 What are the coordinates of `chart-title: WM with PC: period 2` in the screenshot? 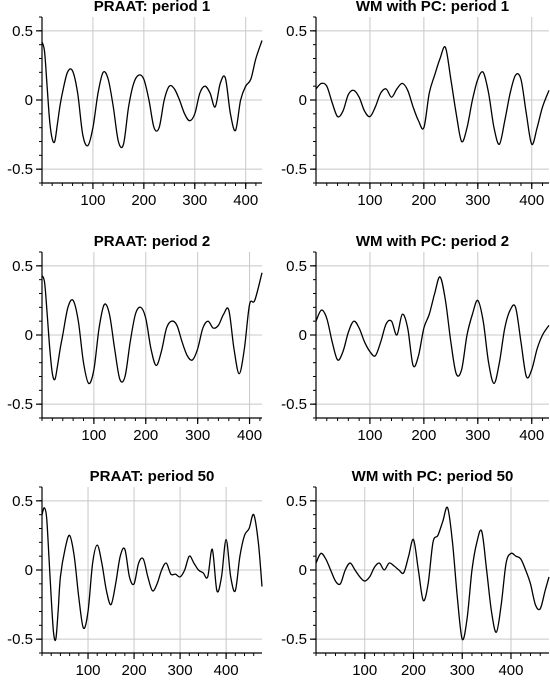 It's located at (432, 241).